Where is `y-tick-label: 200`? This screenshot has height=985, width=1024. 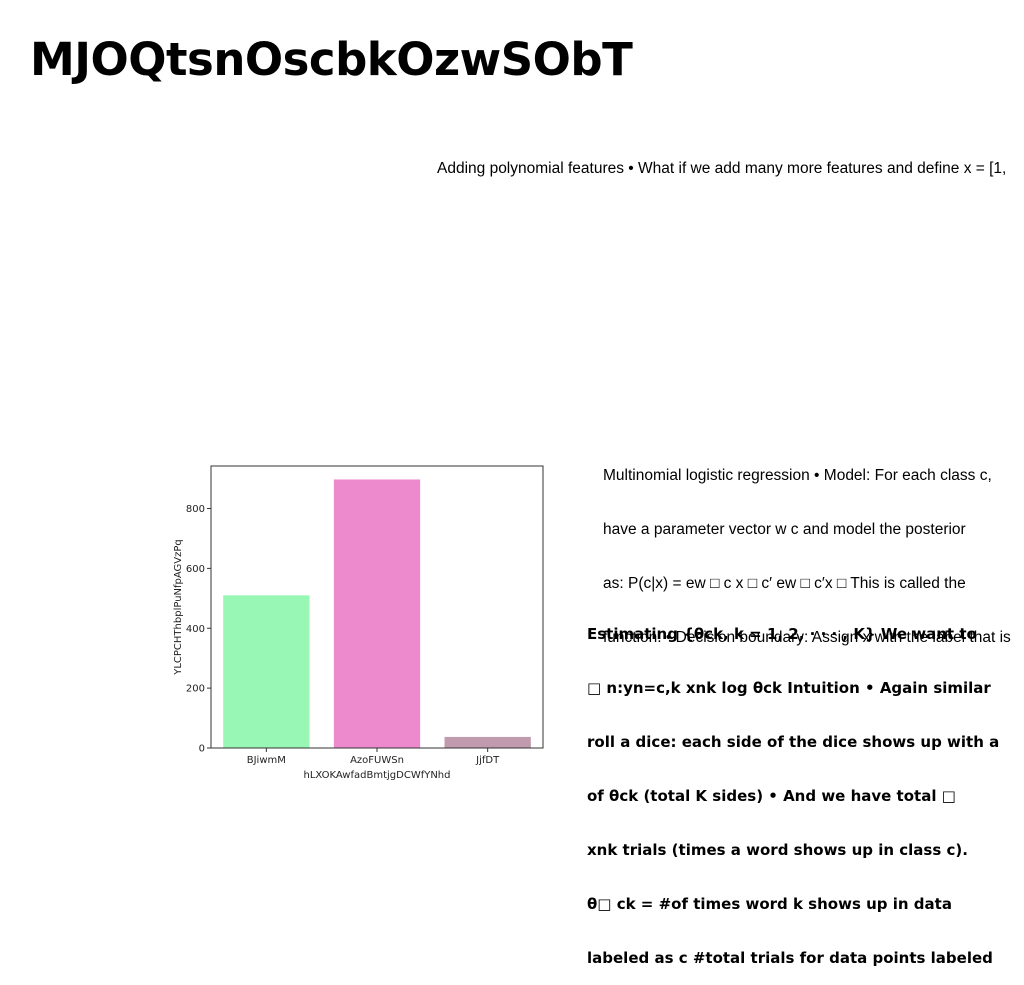
y-tick-label: 200 is located at coordinates (195, 689).